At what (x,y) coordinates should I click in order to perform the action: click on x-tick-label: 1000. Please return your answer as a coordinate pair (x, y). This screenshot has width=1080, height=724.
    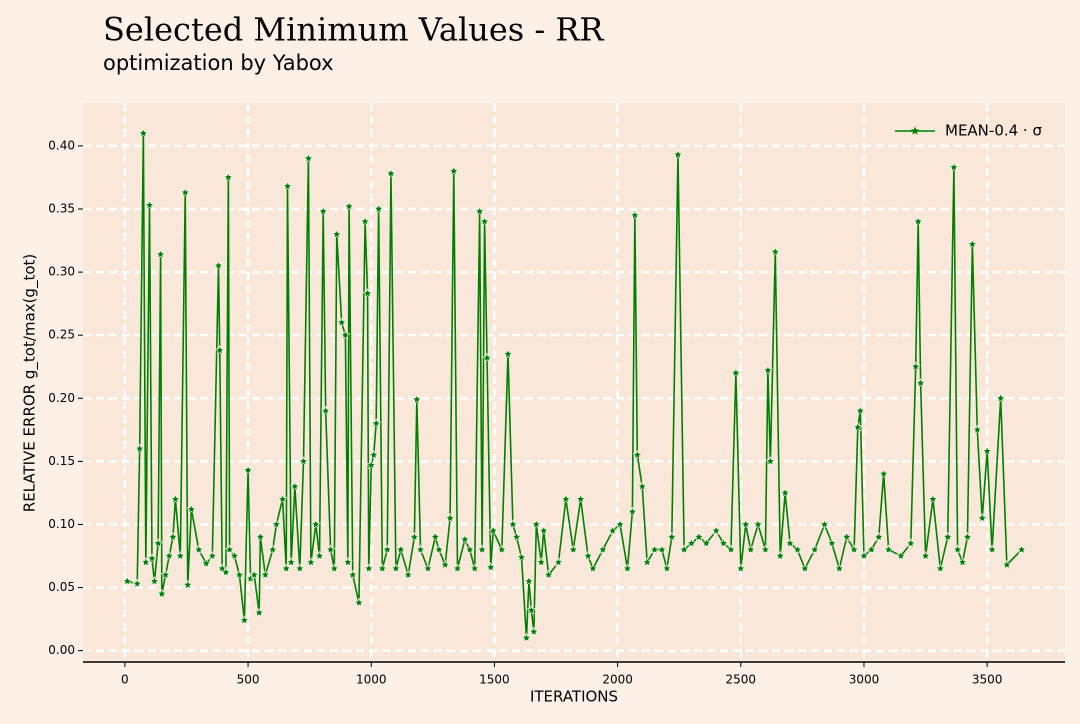
    Looking at the image, I should click on (371, 680).